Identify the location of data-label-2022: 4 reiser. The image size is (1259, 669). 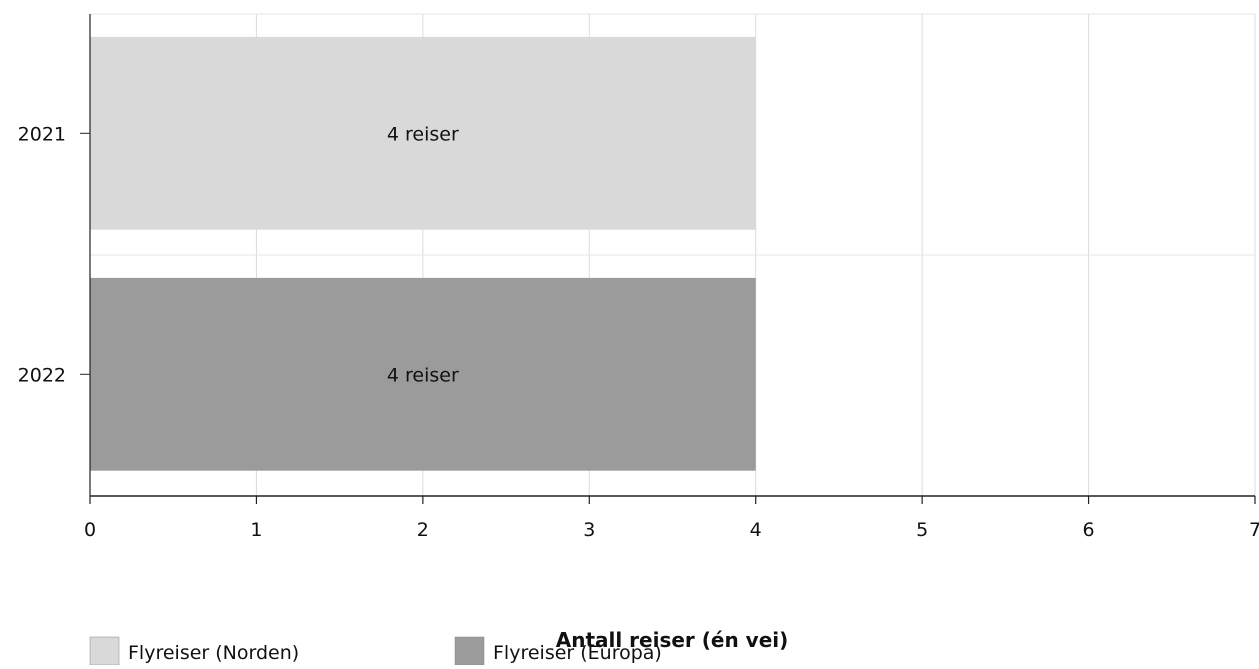
(423, 375).